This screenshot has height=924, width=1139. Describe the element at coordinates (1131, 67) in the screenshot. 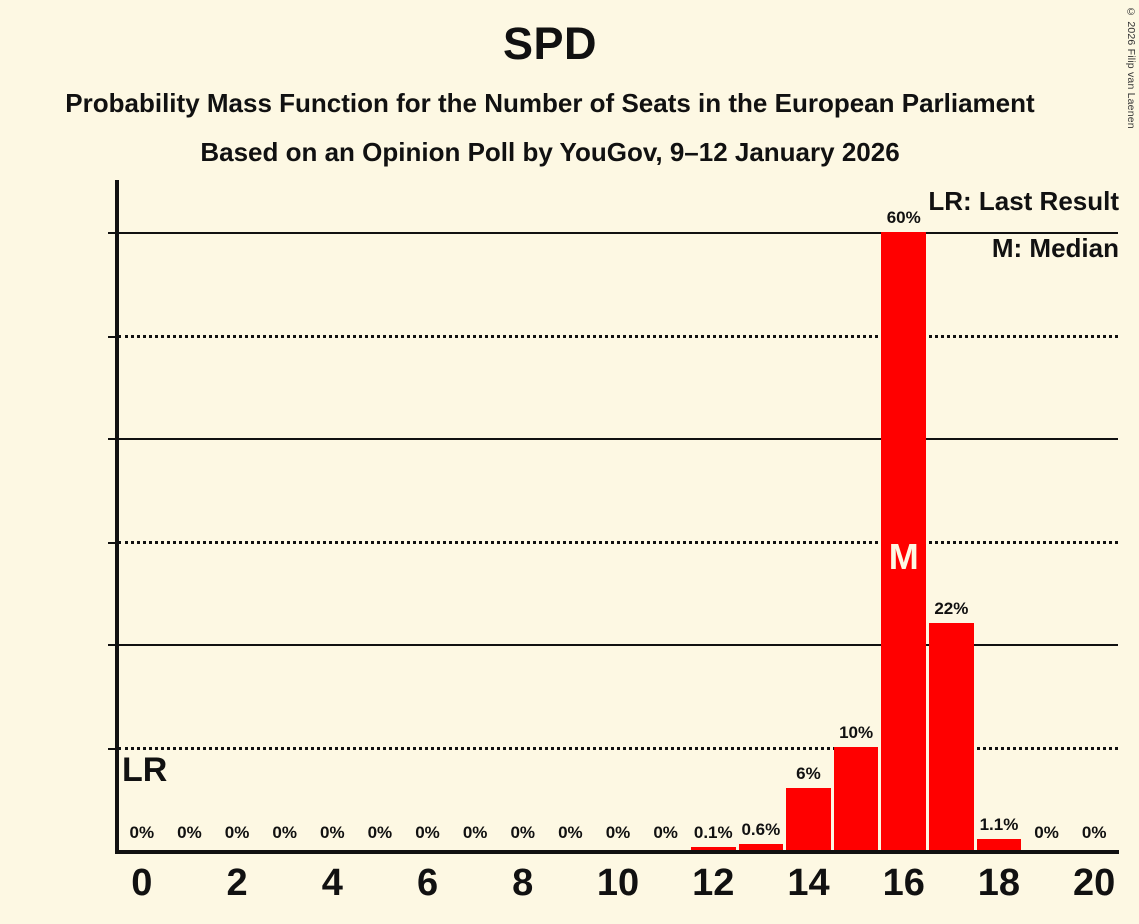

I see `copyright-notice: © 2026 Filip van Laenen` at that location.